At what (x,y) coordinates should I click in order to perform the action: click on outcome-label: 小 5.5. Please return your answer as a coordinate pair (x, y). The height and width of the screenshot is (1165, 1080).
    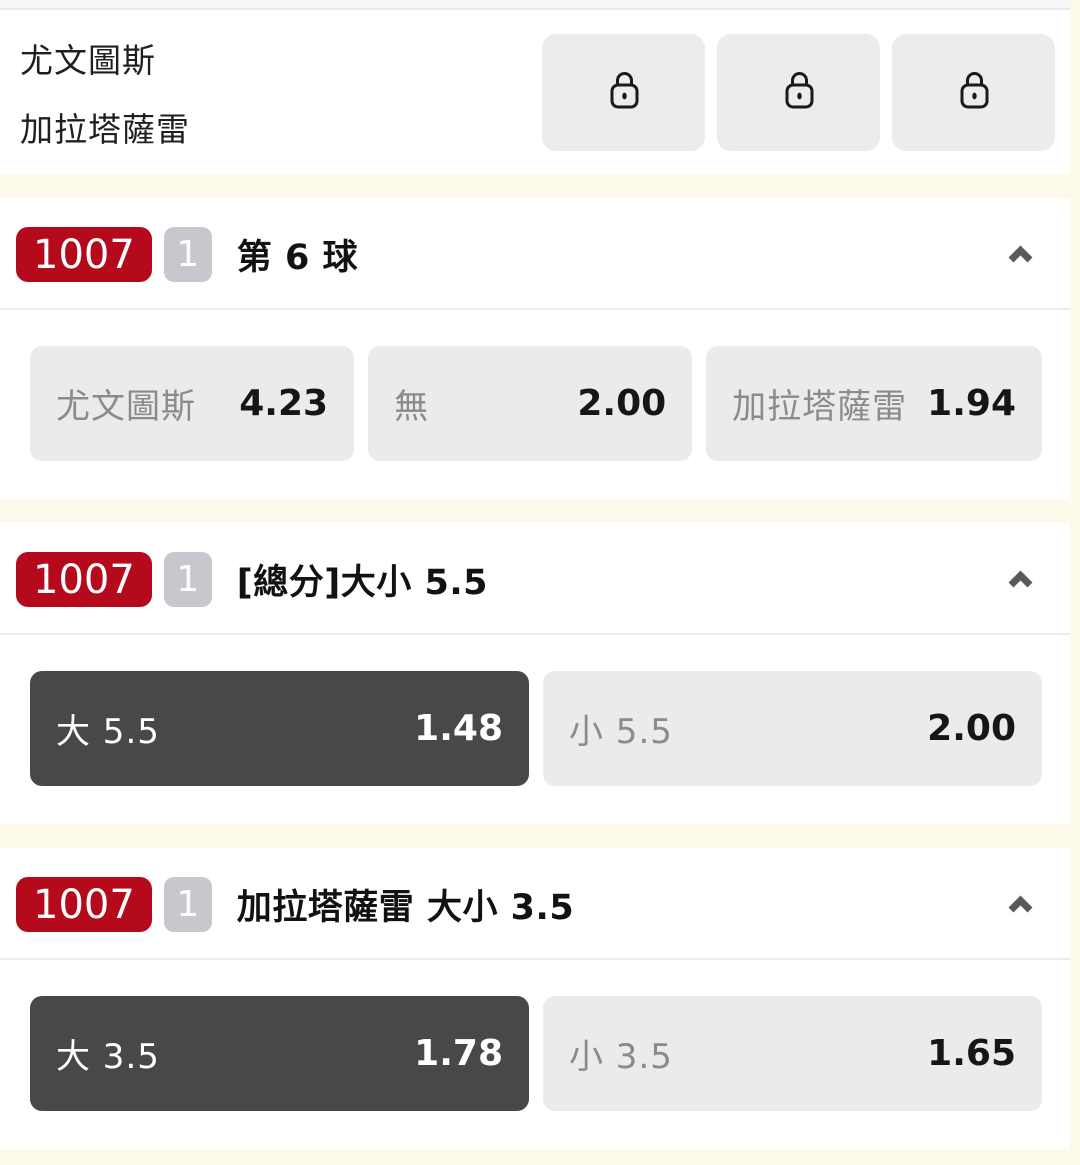
    Looking at the image, I should click on (621, 732).